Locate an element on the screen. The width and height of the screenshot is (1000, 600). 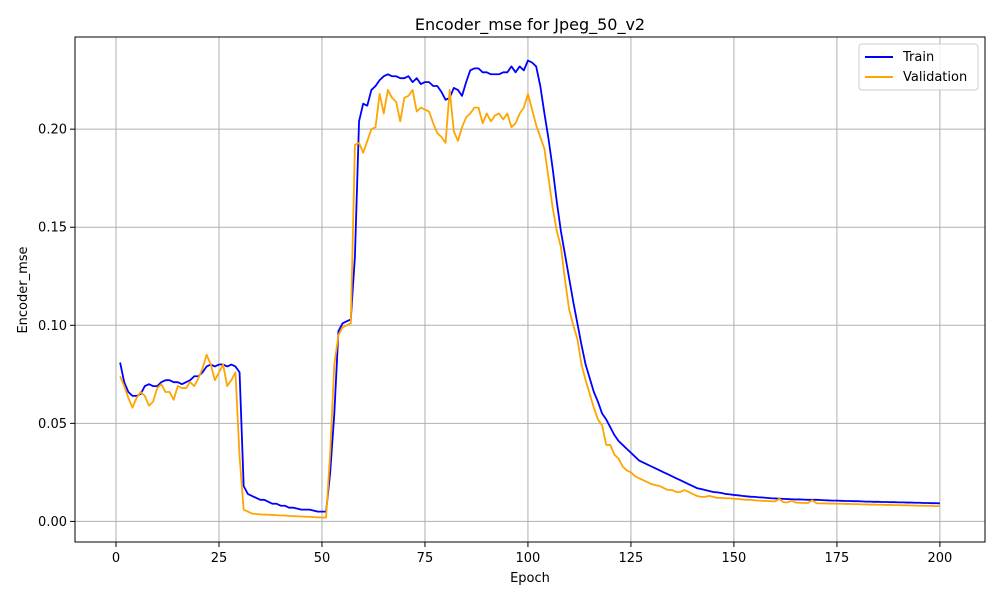
legend-box is located at coordinates (918, 67).